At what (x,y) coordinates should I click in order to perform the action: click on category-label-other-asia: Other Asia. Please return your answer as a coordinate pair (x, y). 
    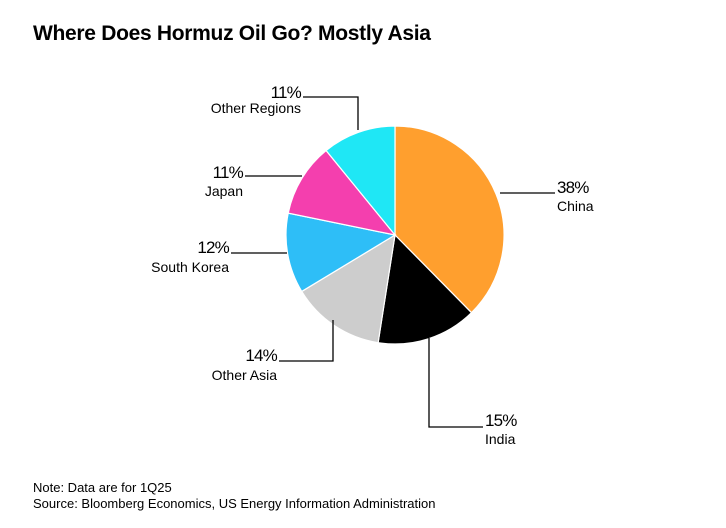
    Looking at the image, I should click on (245, 375).